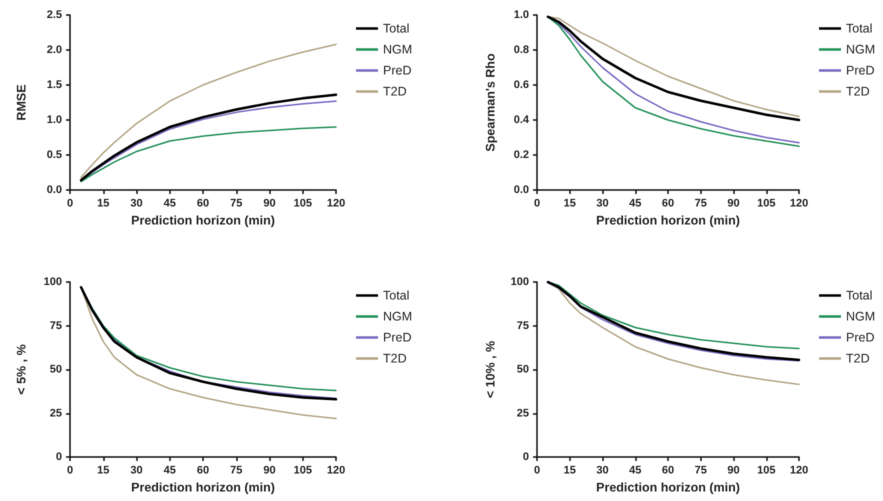 This screenshot has height=501, width=883. What do you see at coordinates (522, 120) in the screenshot?
I see `y-tick-label: 0.4` at bounding box center [522, 120].